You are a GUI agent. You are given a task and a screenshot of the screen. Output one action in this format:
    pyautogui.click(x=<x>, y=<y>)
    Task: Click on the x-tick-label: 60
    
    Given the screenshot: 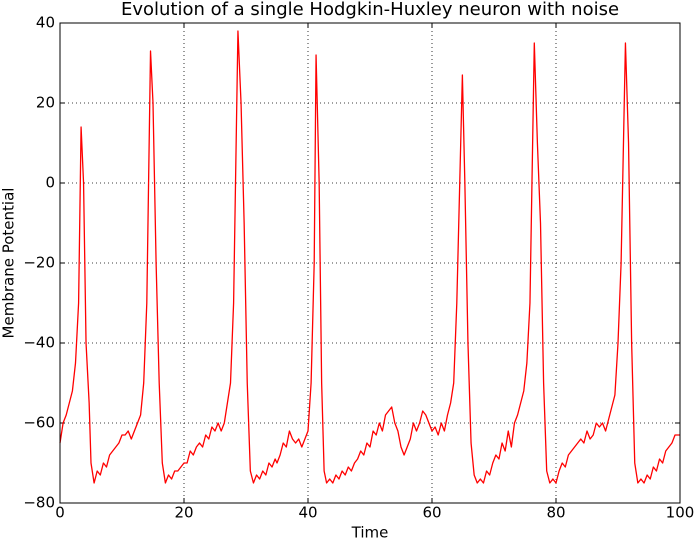 What is the action you would take?
    pyautogui.click(x=431, y=513)
    